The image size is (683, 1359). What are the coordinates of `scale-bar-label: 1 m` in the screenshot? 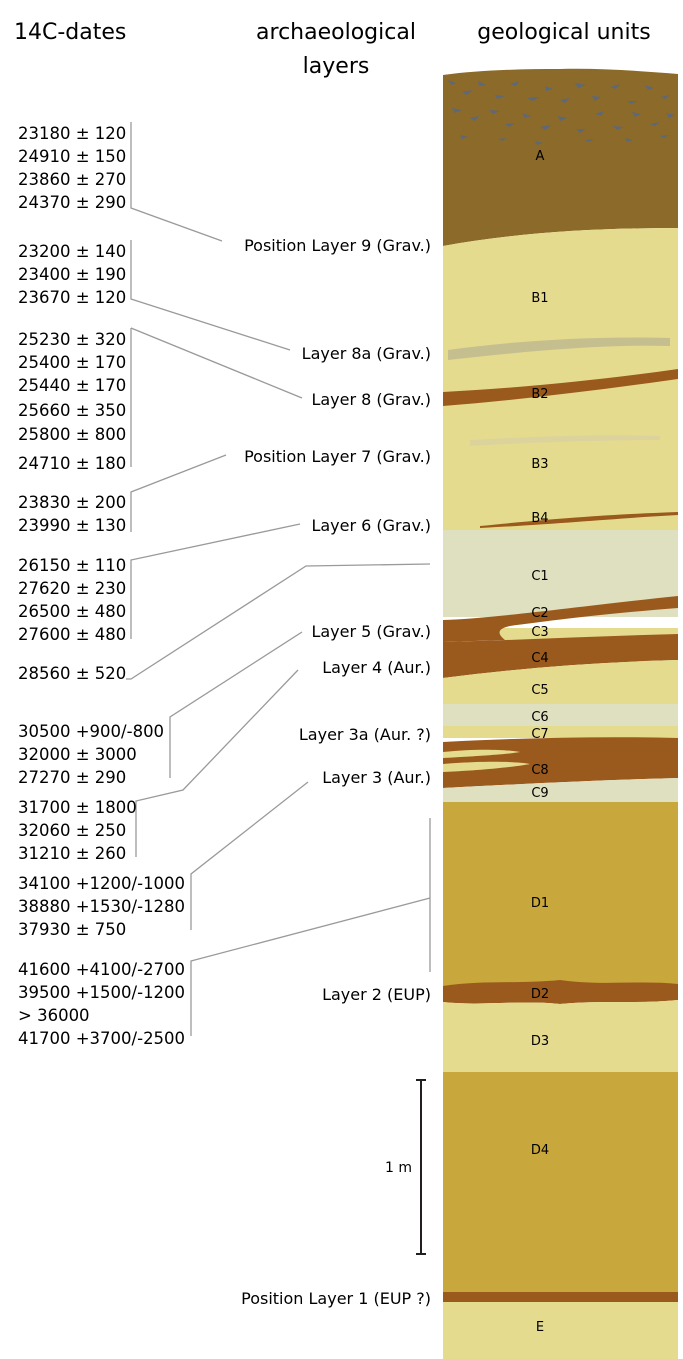 It's located at (398, 1168).